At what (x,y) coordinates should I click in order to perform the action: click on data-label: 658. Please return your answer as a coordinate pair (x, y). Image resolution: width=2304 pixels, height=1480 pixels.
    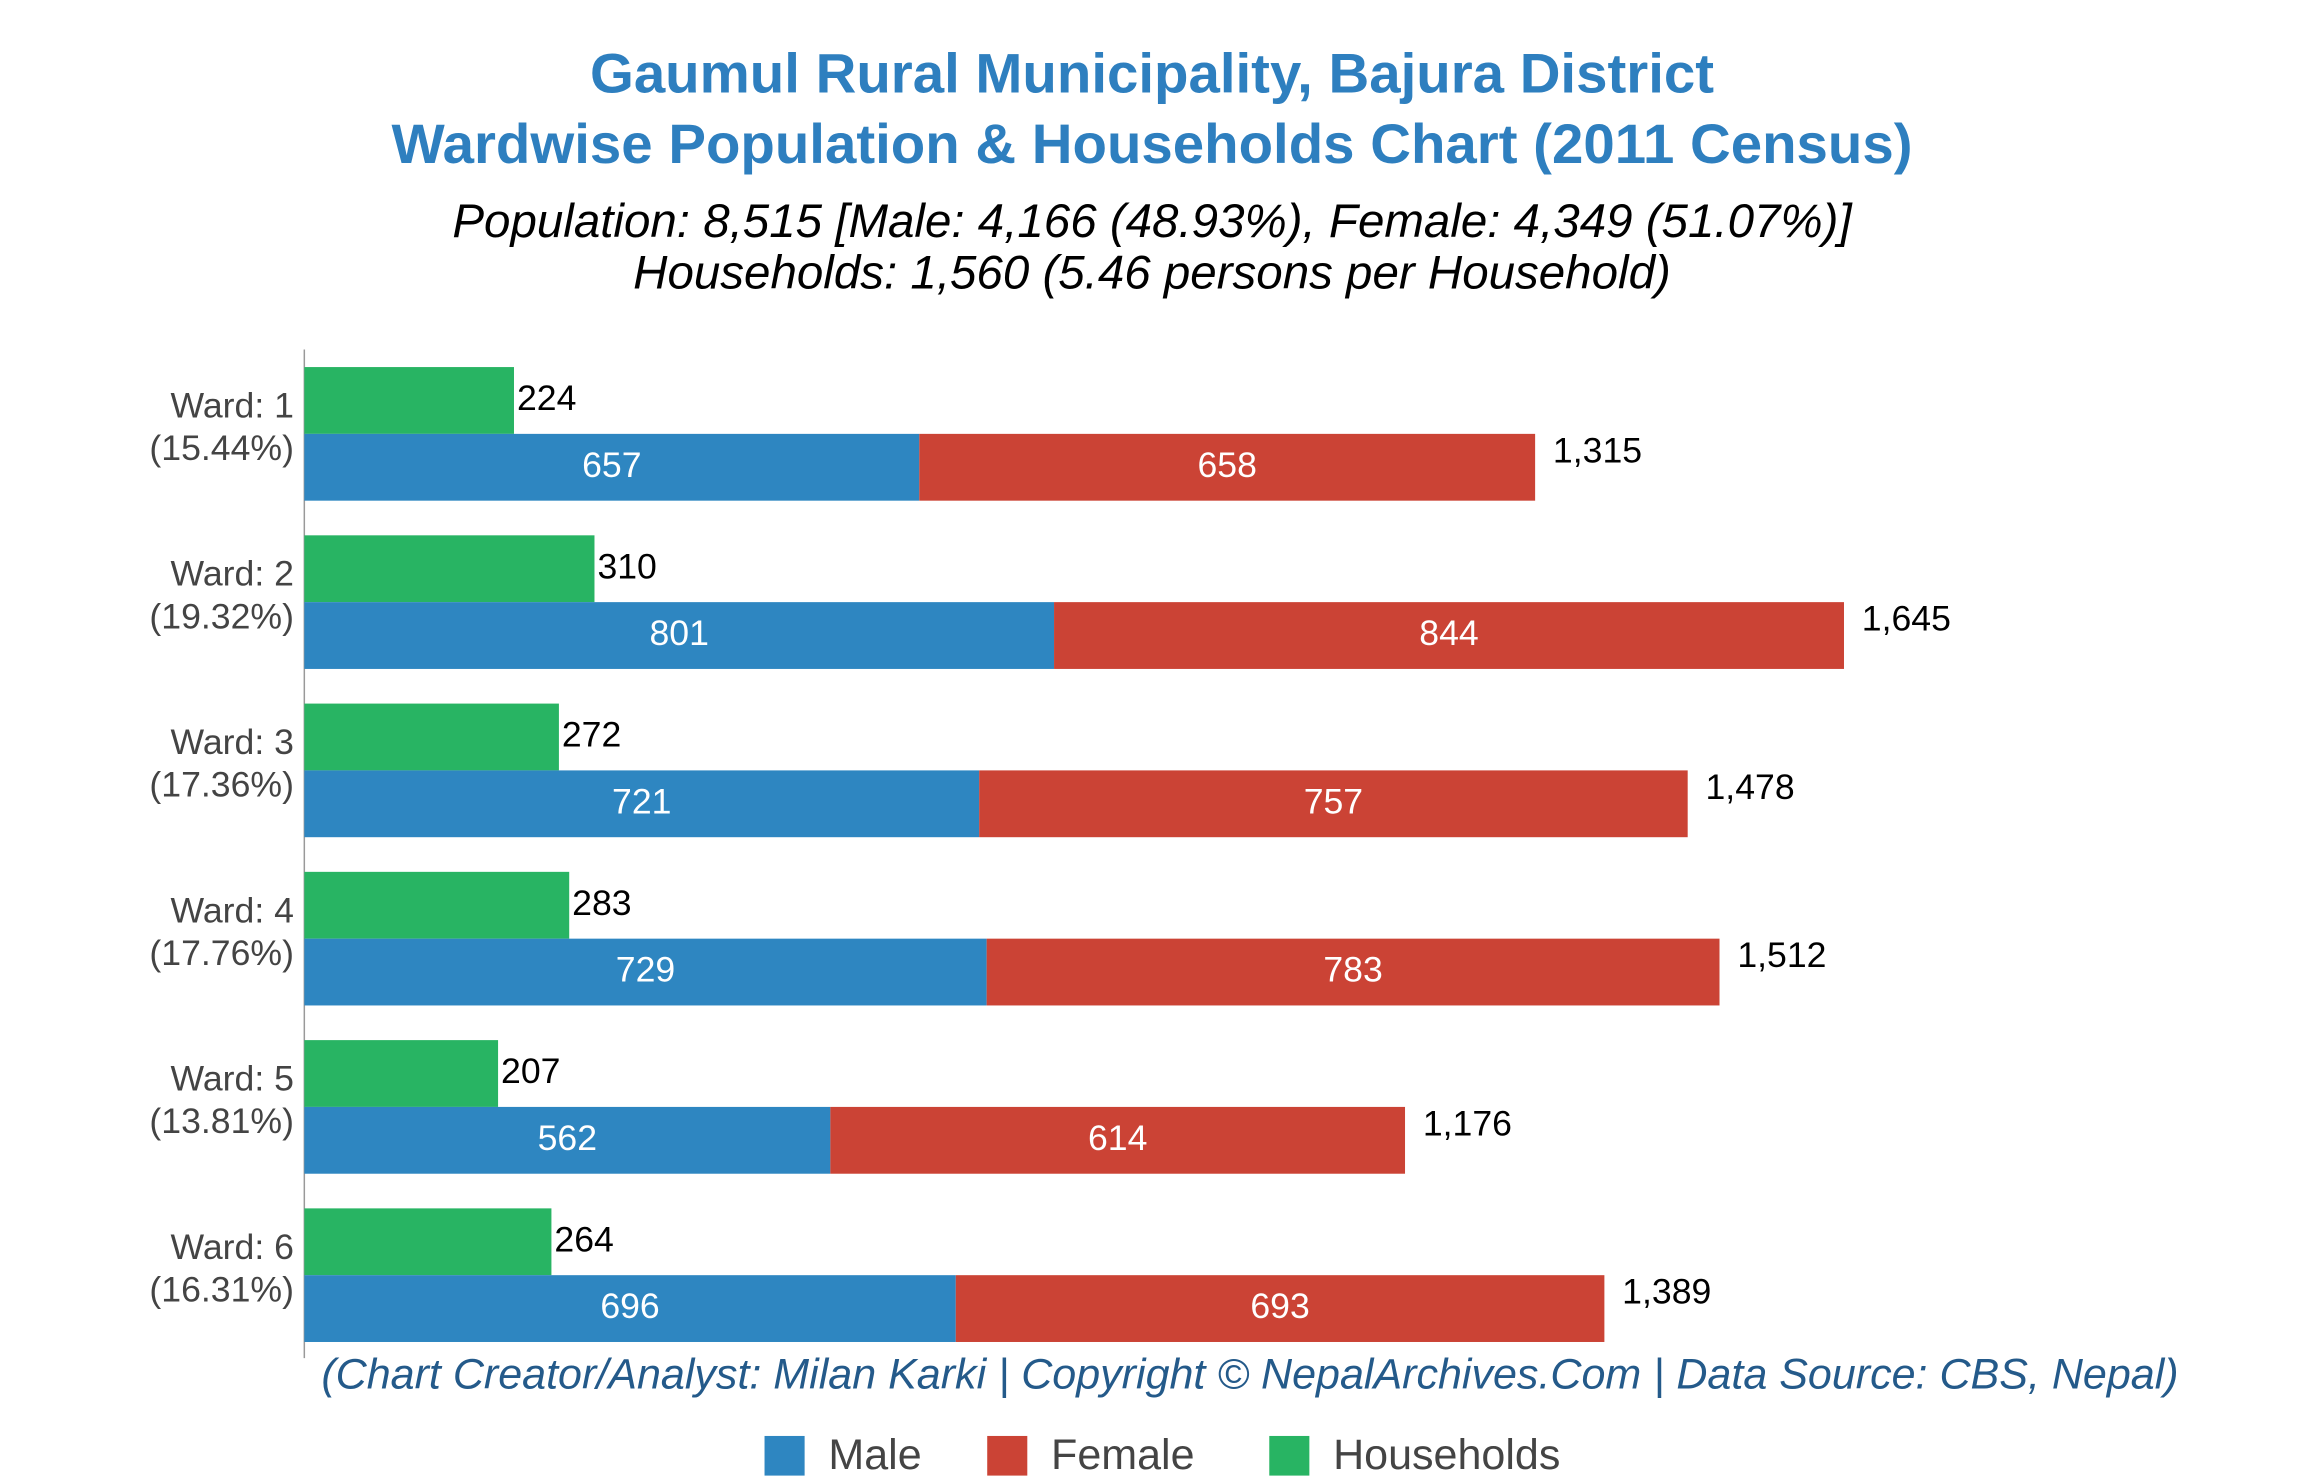
    Looking at the image, I should click on (1226, 465).